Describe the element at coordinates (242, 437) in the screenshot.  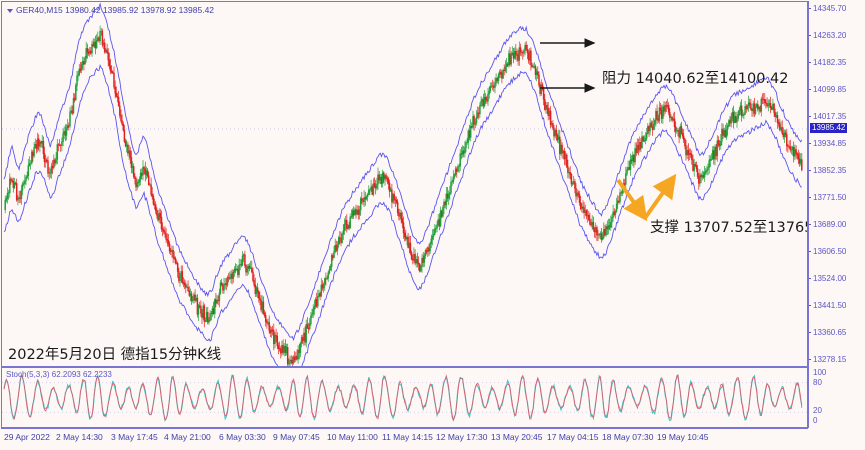
I see `time-tick: 6 May 03:30` at that location.